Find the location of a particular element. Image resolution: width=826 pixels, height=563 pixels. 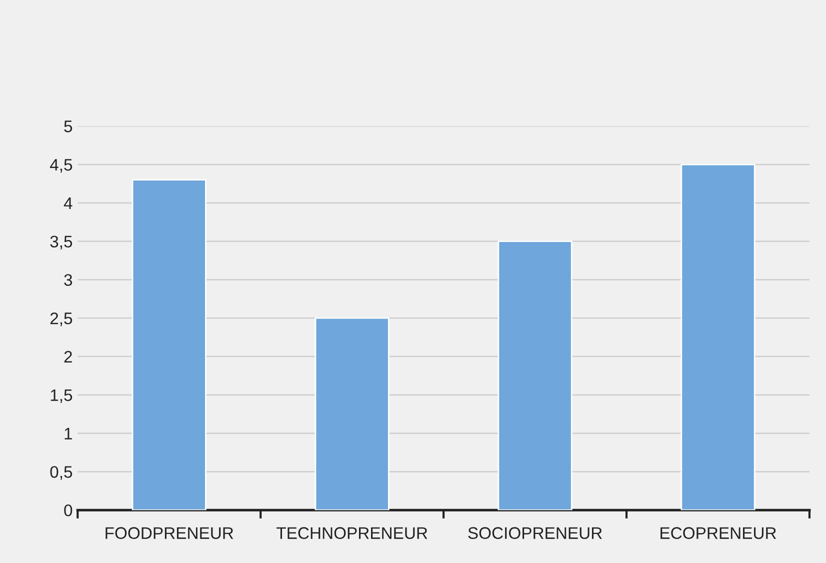

y-tick-label: 5 is located at coordinates (68, 126).